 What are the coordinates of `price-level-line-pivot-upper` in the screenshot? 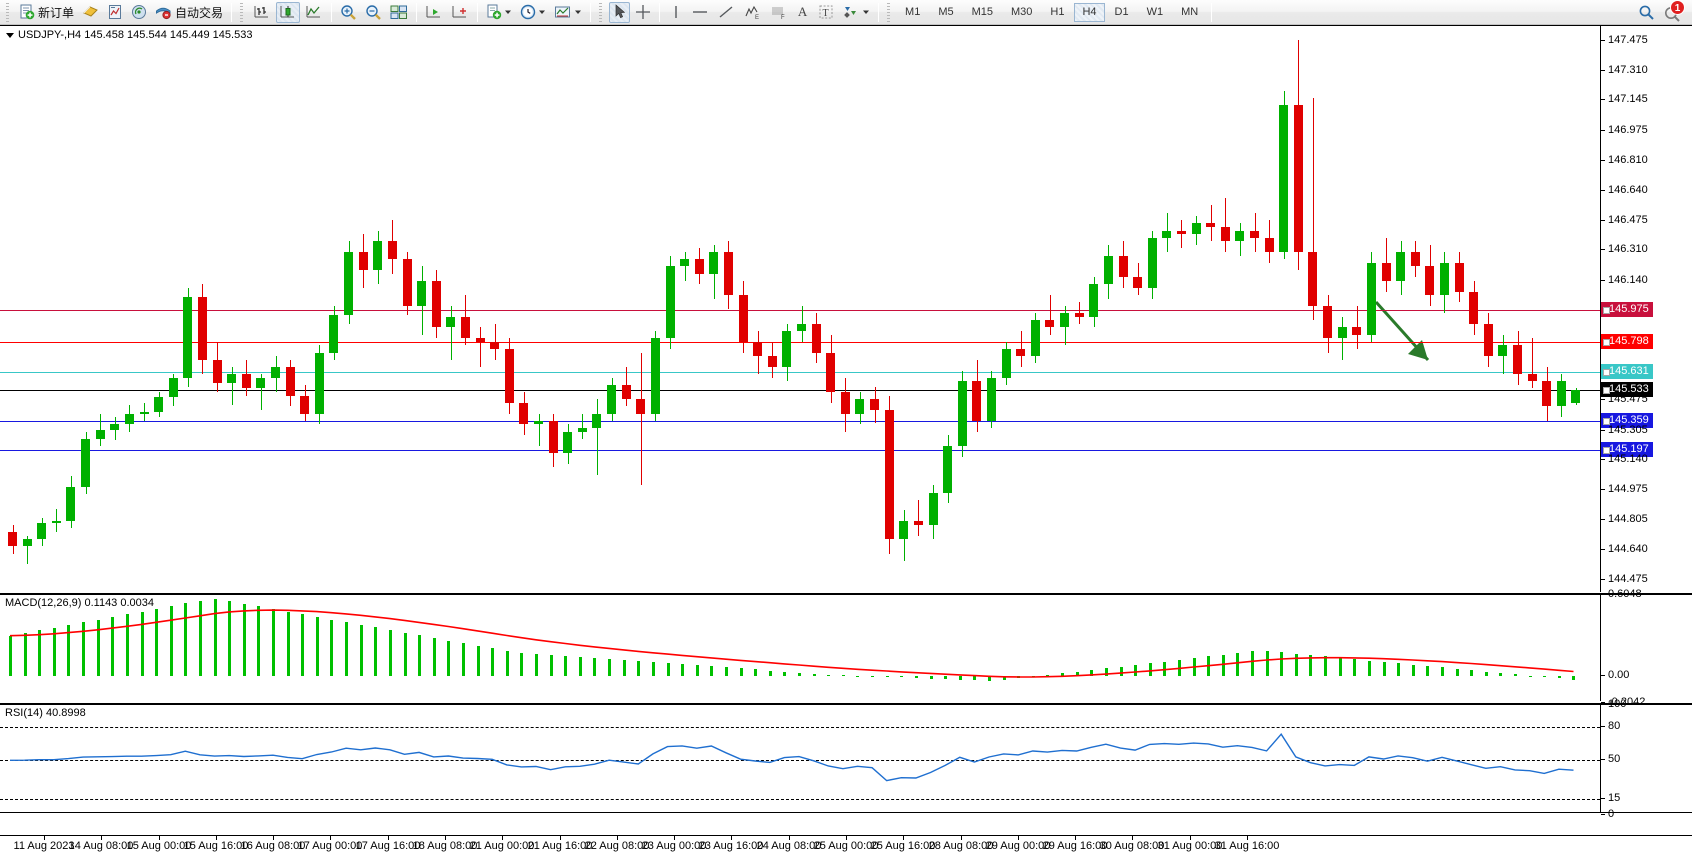 It's located at (800, 373).